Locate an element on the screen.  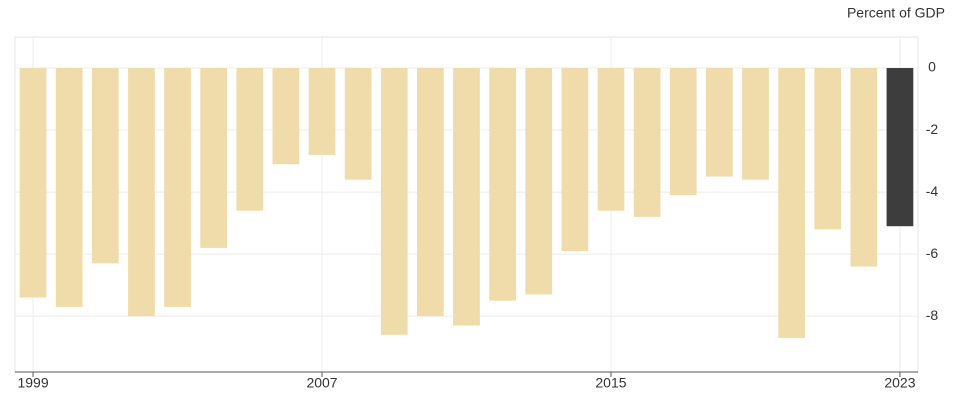
y-tick-label: 0 is located at coordinates (932, 67).